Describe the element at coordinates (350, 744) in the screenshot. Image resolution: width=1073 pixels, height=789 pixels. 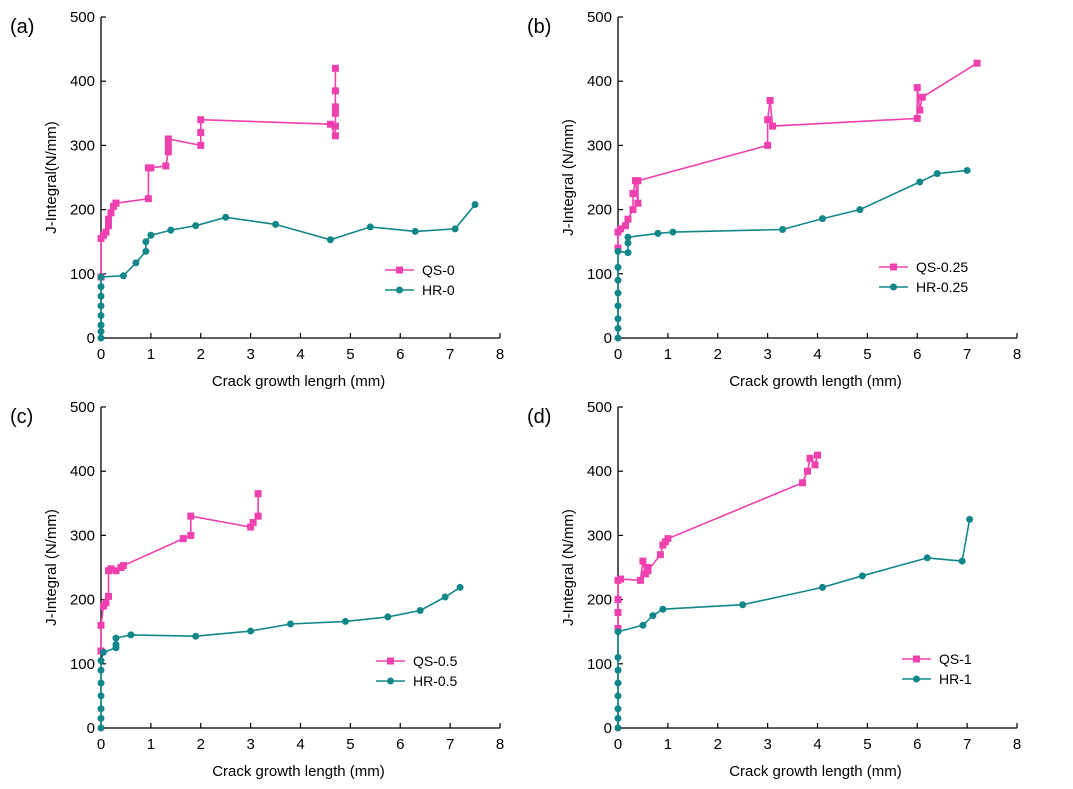
I see `x-tick-label: 5` at that location.